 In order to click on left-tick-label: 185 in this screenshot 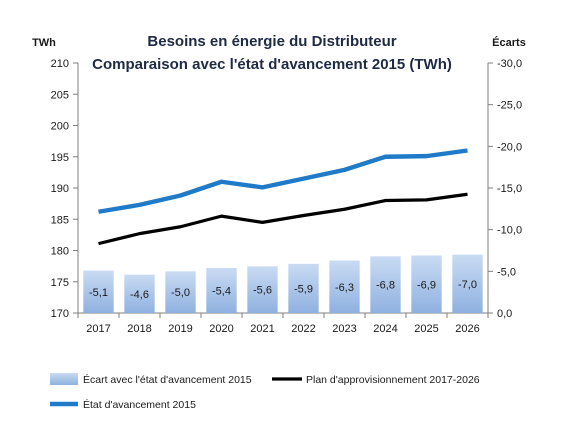, I will do `click(60, 220)`.